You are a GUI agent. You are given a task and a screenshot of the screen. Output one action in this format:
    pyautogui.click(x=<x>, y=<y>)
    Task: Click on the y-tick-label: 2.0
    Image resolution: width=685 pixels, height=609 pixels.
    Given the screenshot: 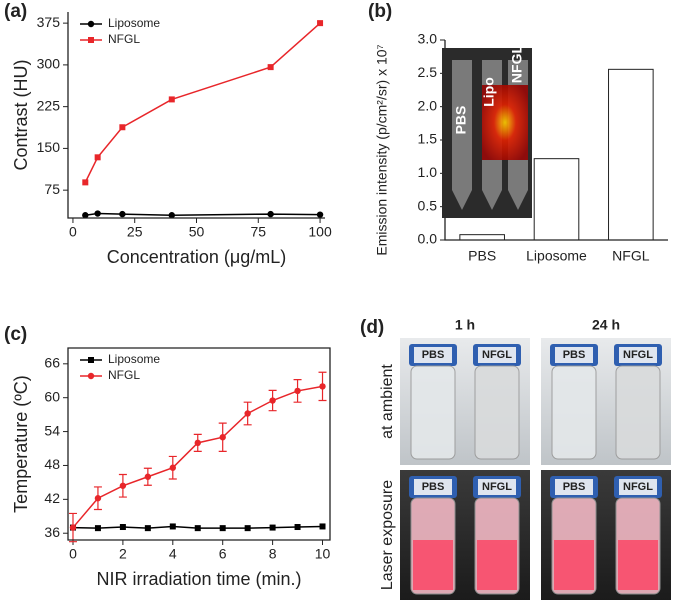 What is the action you would take?
    pyautogui.click(x=428, y=105)
    